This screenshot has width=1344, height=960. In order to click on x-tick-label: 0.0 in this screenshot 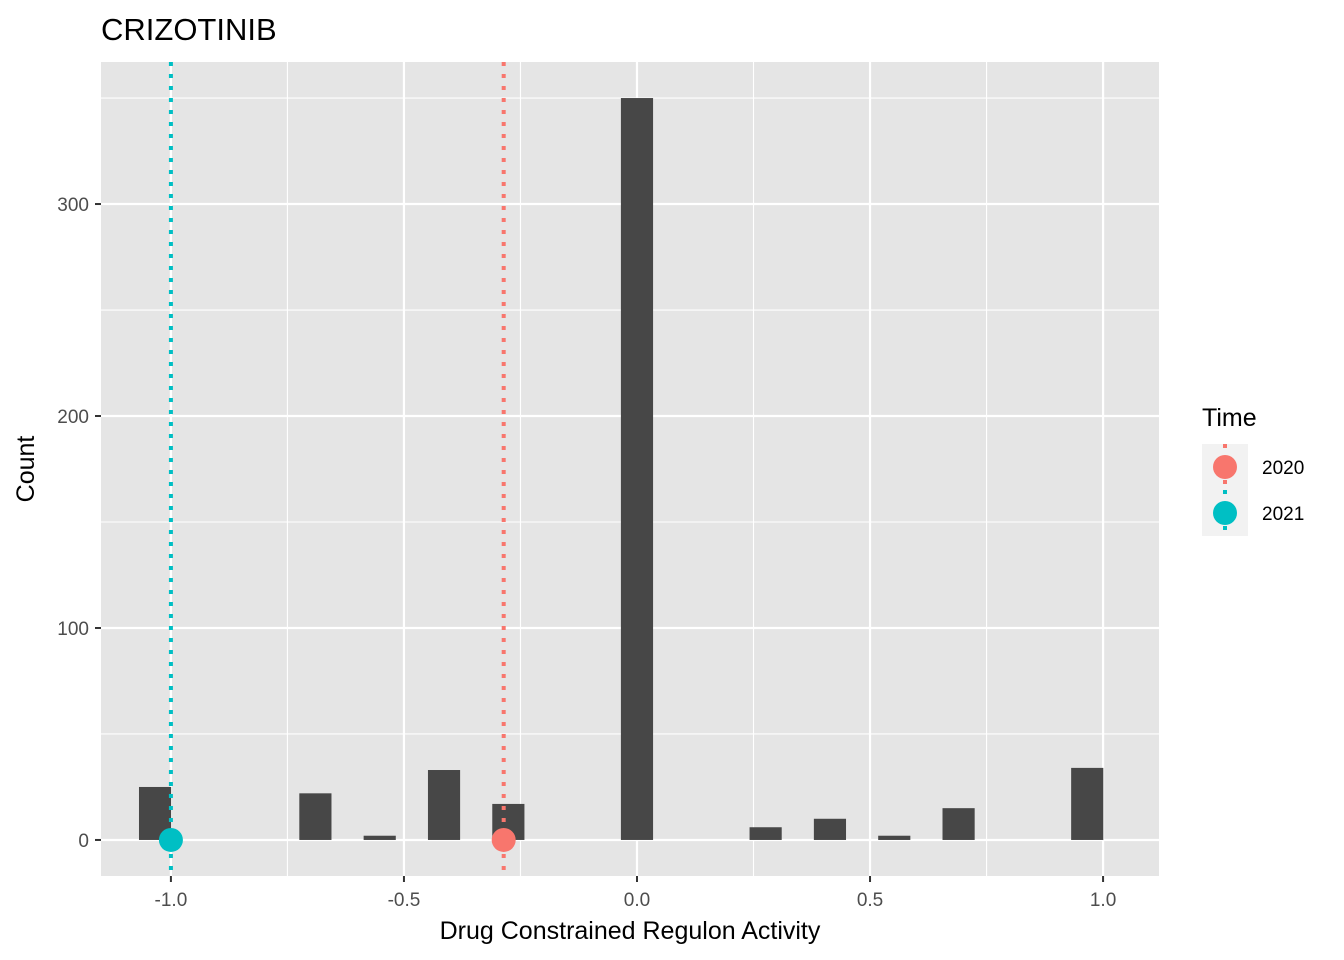, I will do `click(637, 900)`.